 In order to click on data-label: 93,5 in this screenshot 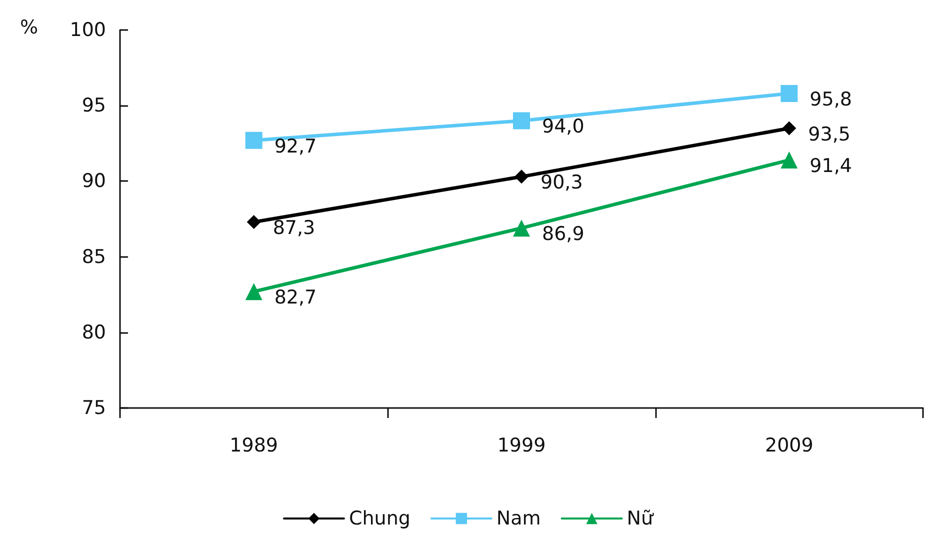, I will do `click(829, 134)`.